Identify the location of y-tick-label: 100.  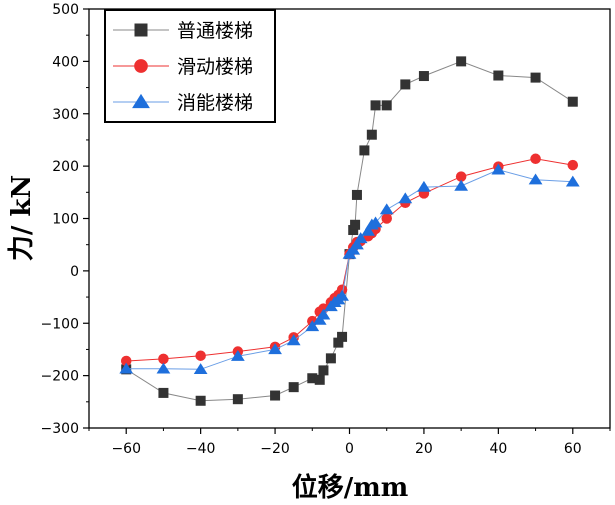
(65, 220).